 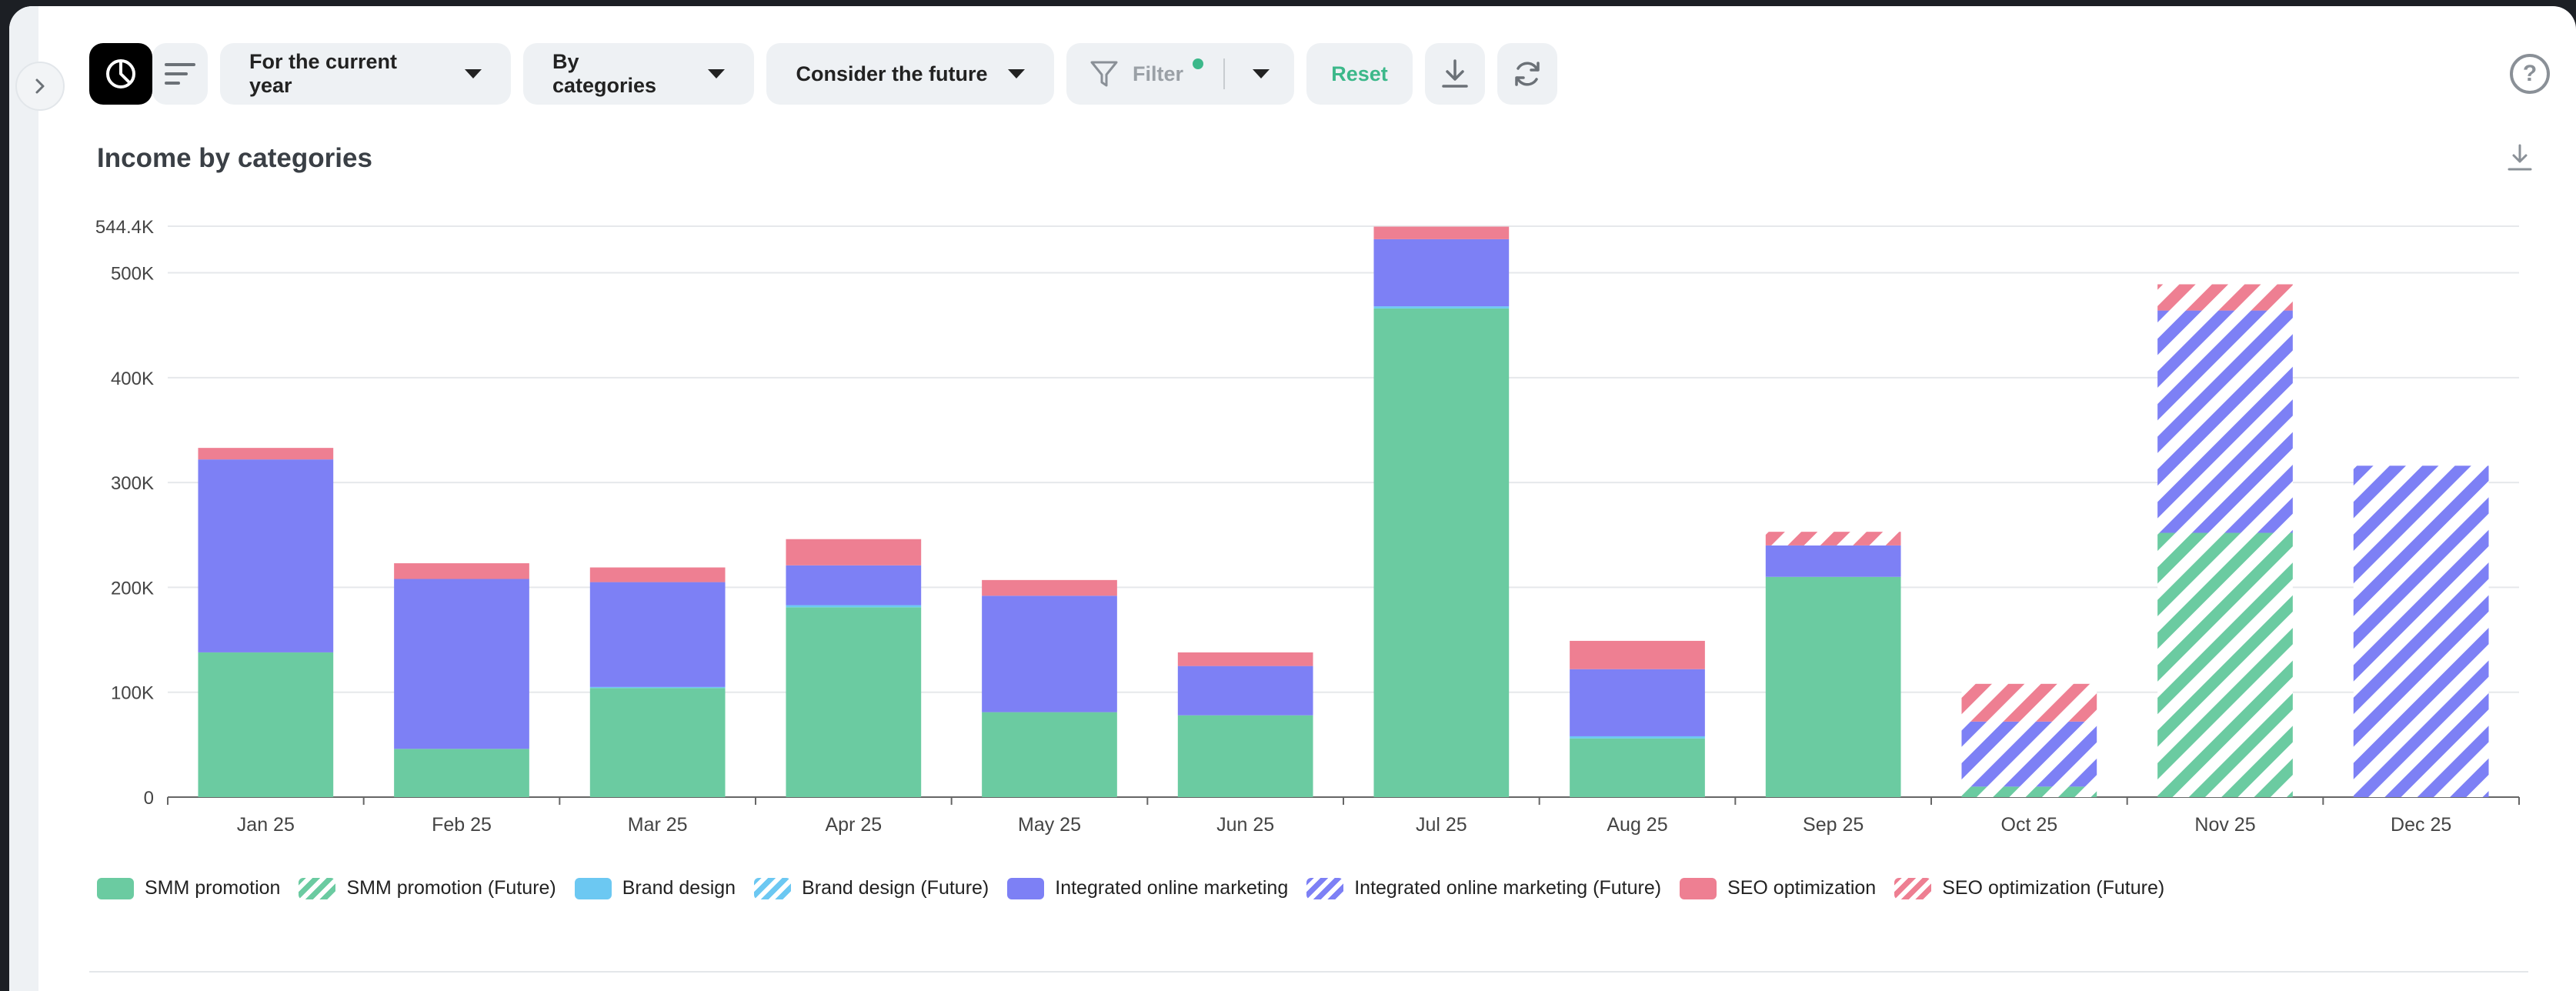 What do you see at coordinates (1261, 74) in the screenshot?
I see `filter-dropdown-caret-icon` at bounding box center [1261, 74].